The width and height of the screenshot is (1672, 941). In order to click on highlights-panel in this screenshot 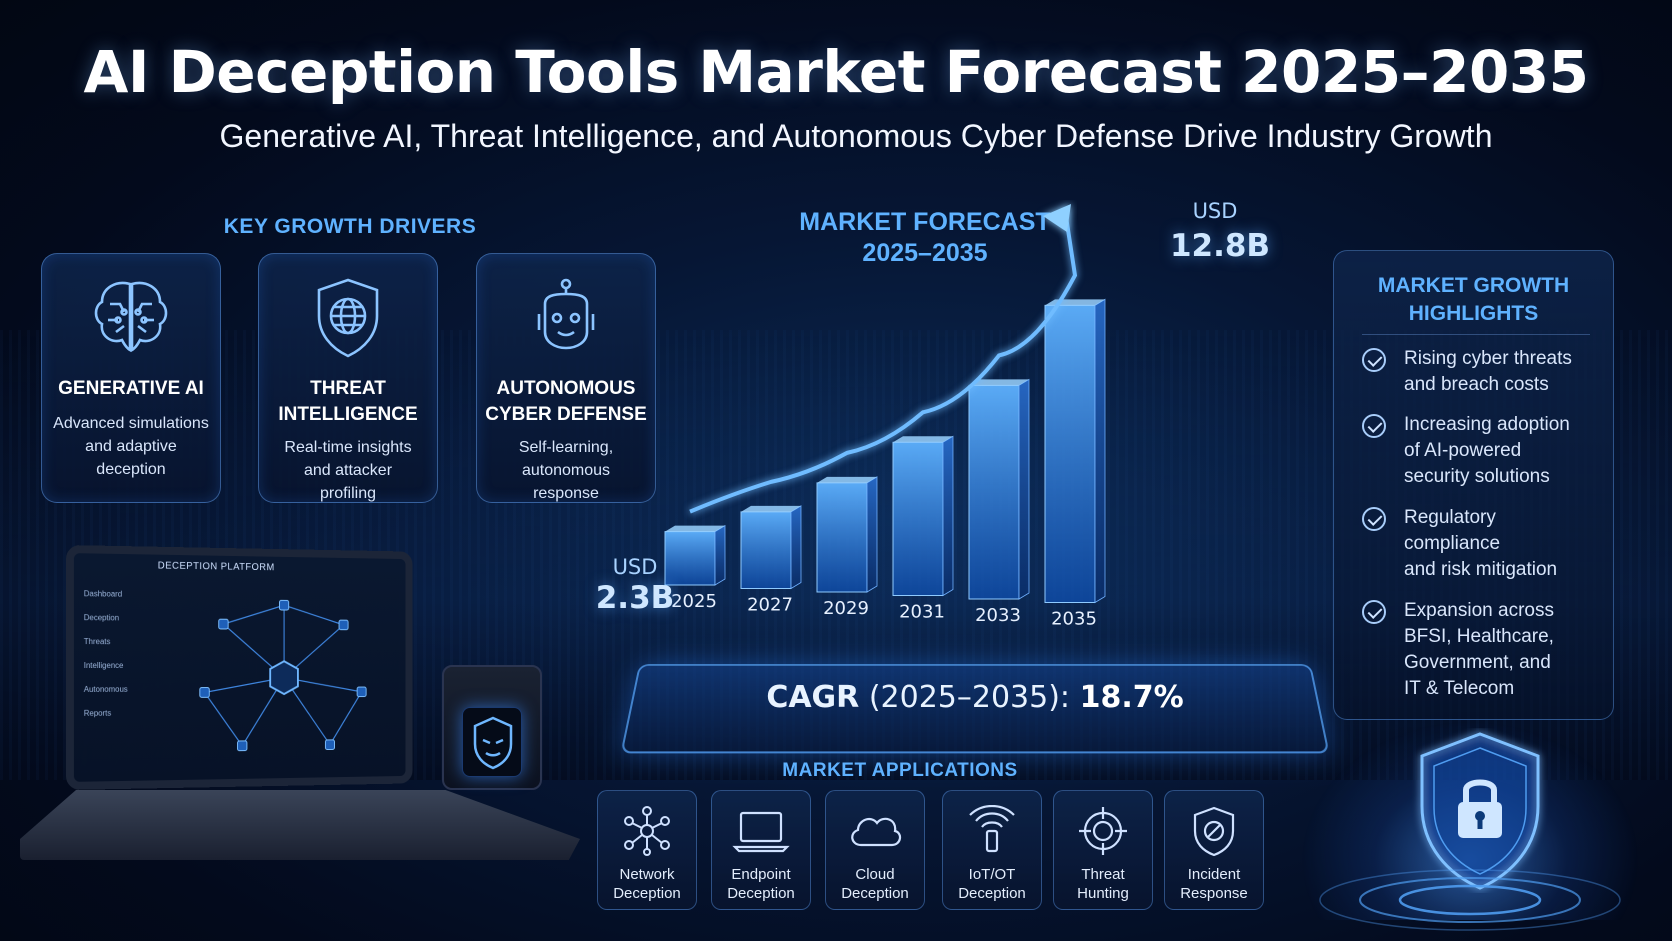, I will do `click(1473, 485)`.